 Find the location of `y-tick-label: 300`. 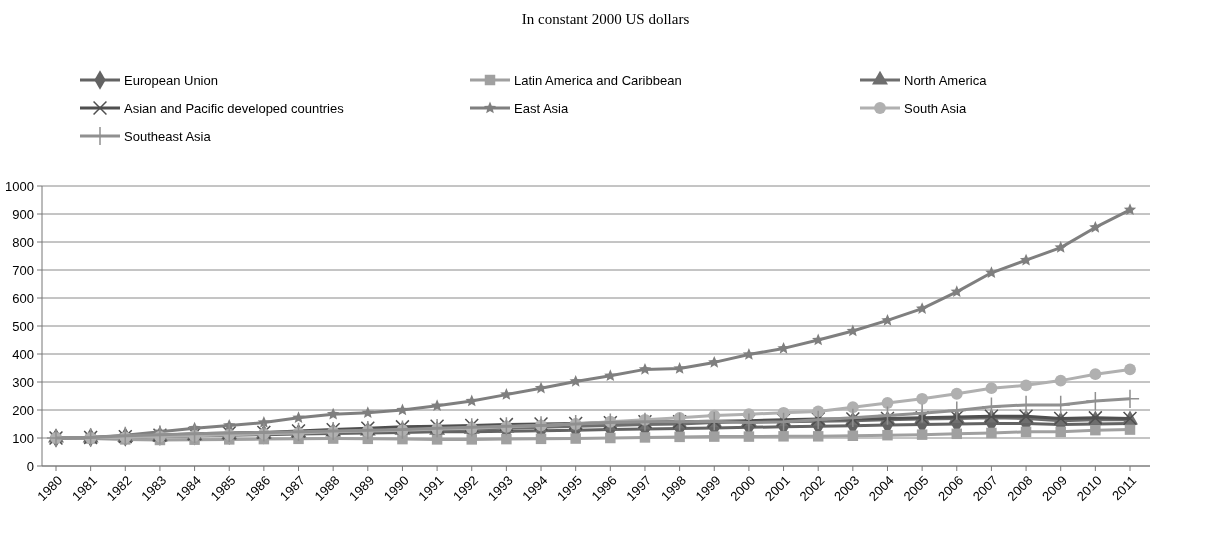

y-tick-label: 300 is located at coordinates (23, 382).